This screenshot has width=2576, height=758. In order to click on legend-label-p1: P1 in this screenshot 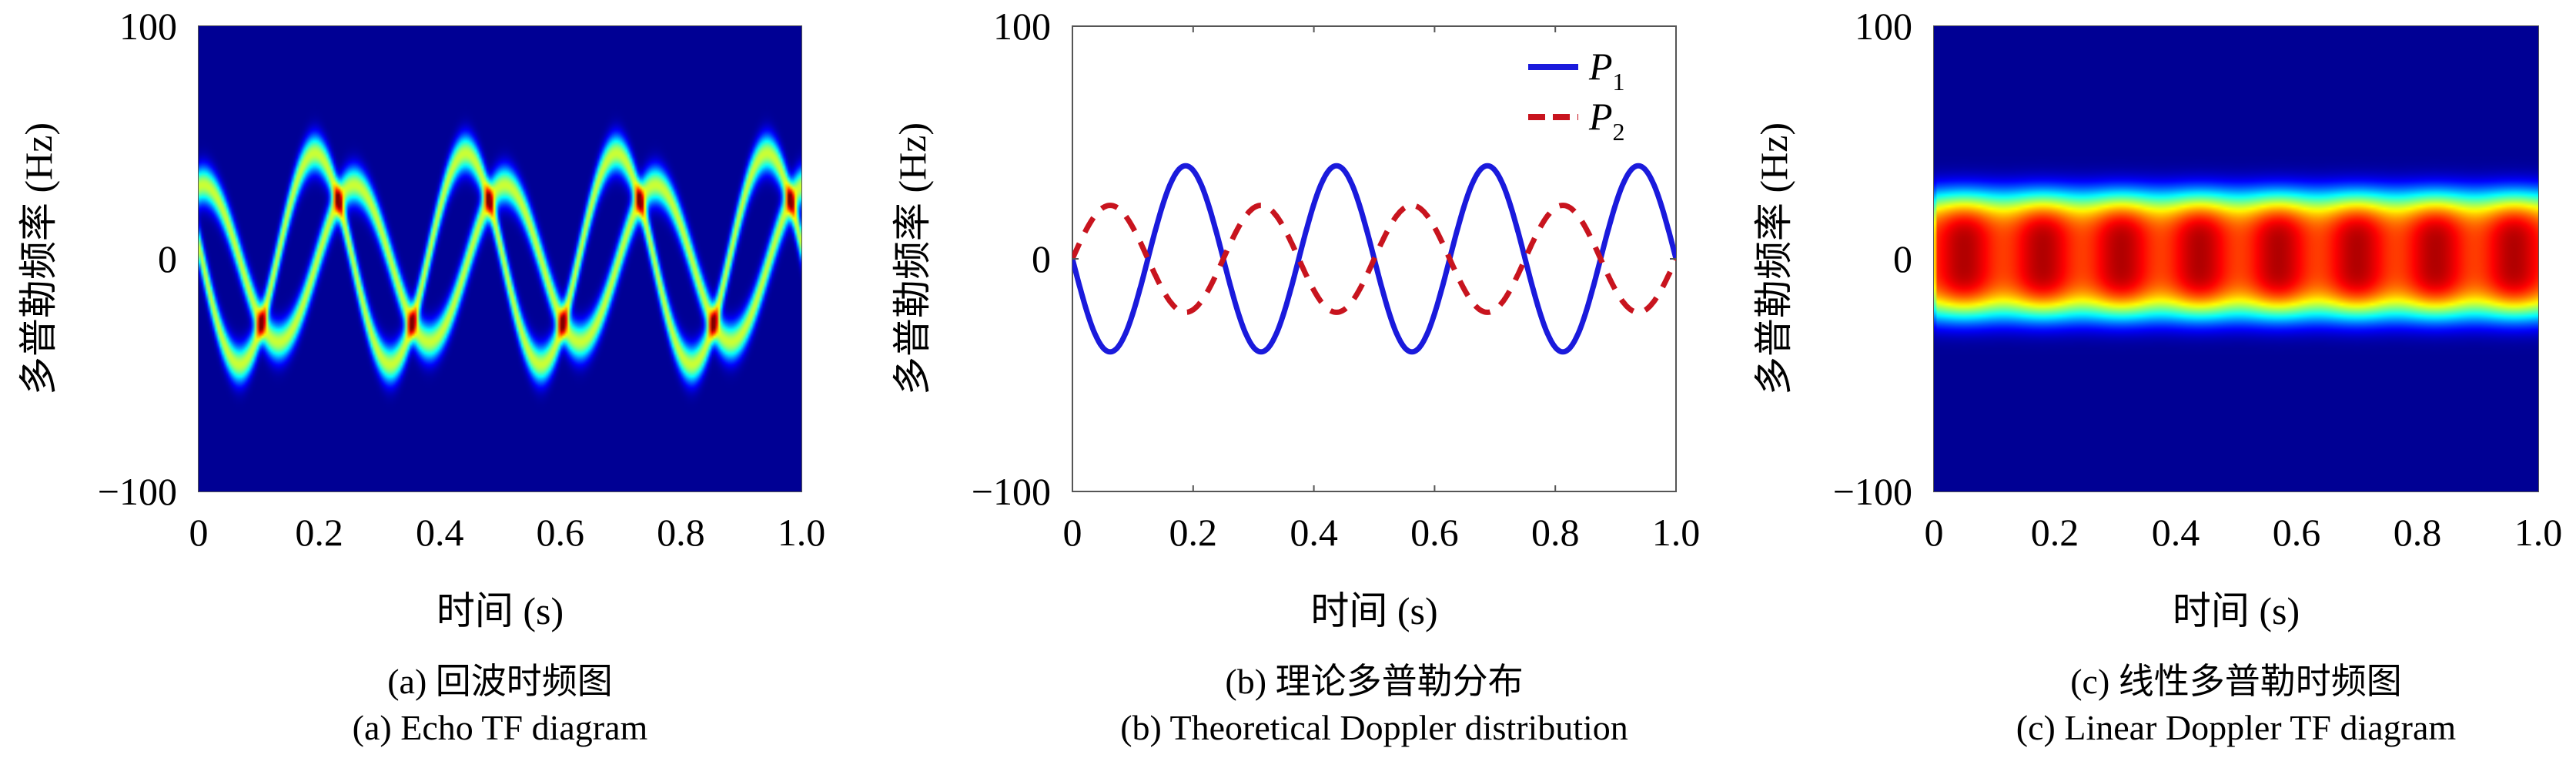, I will do `click(1607, 70)`.